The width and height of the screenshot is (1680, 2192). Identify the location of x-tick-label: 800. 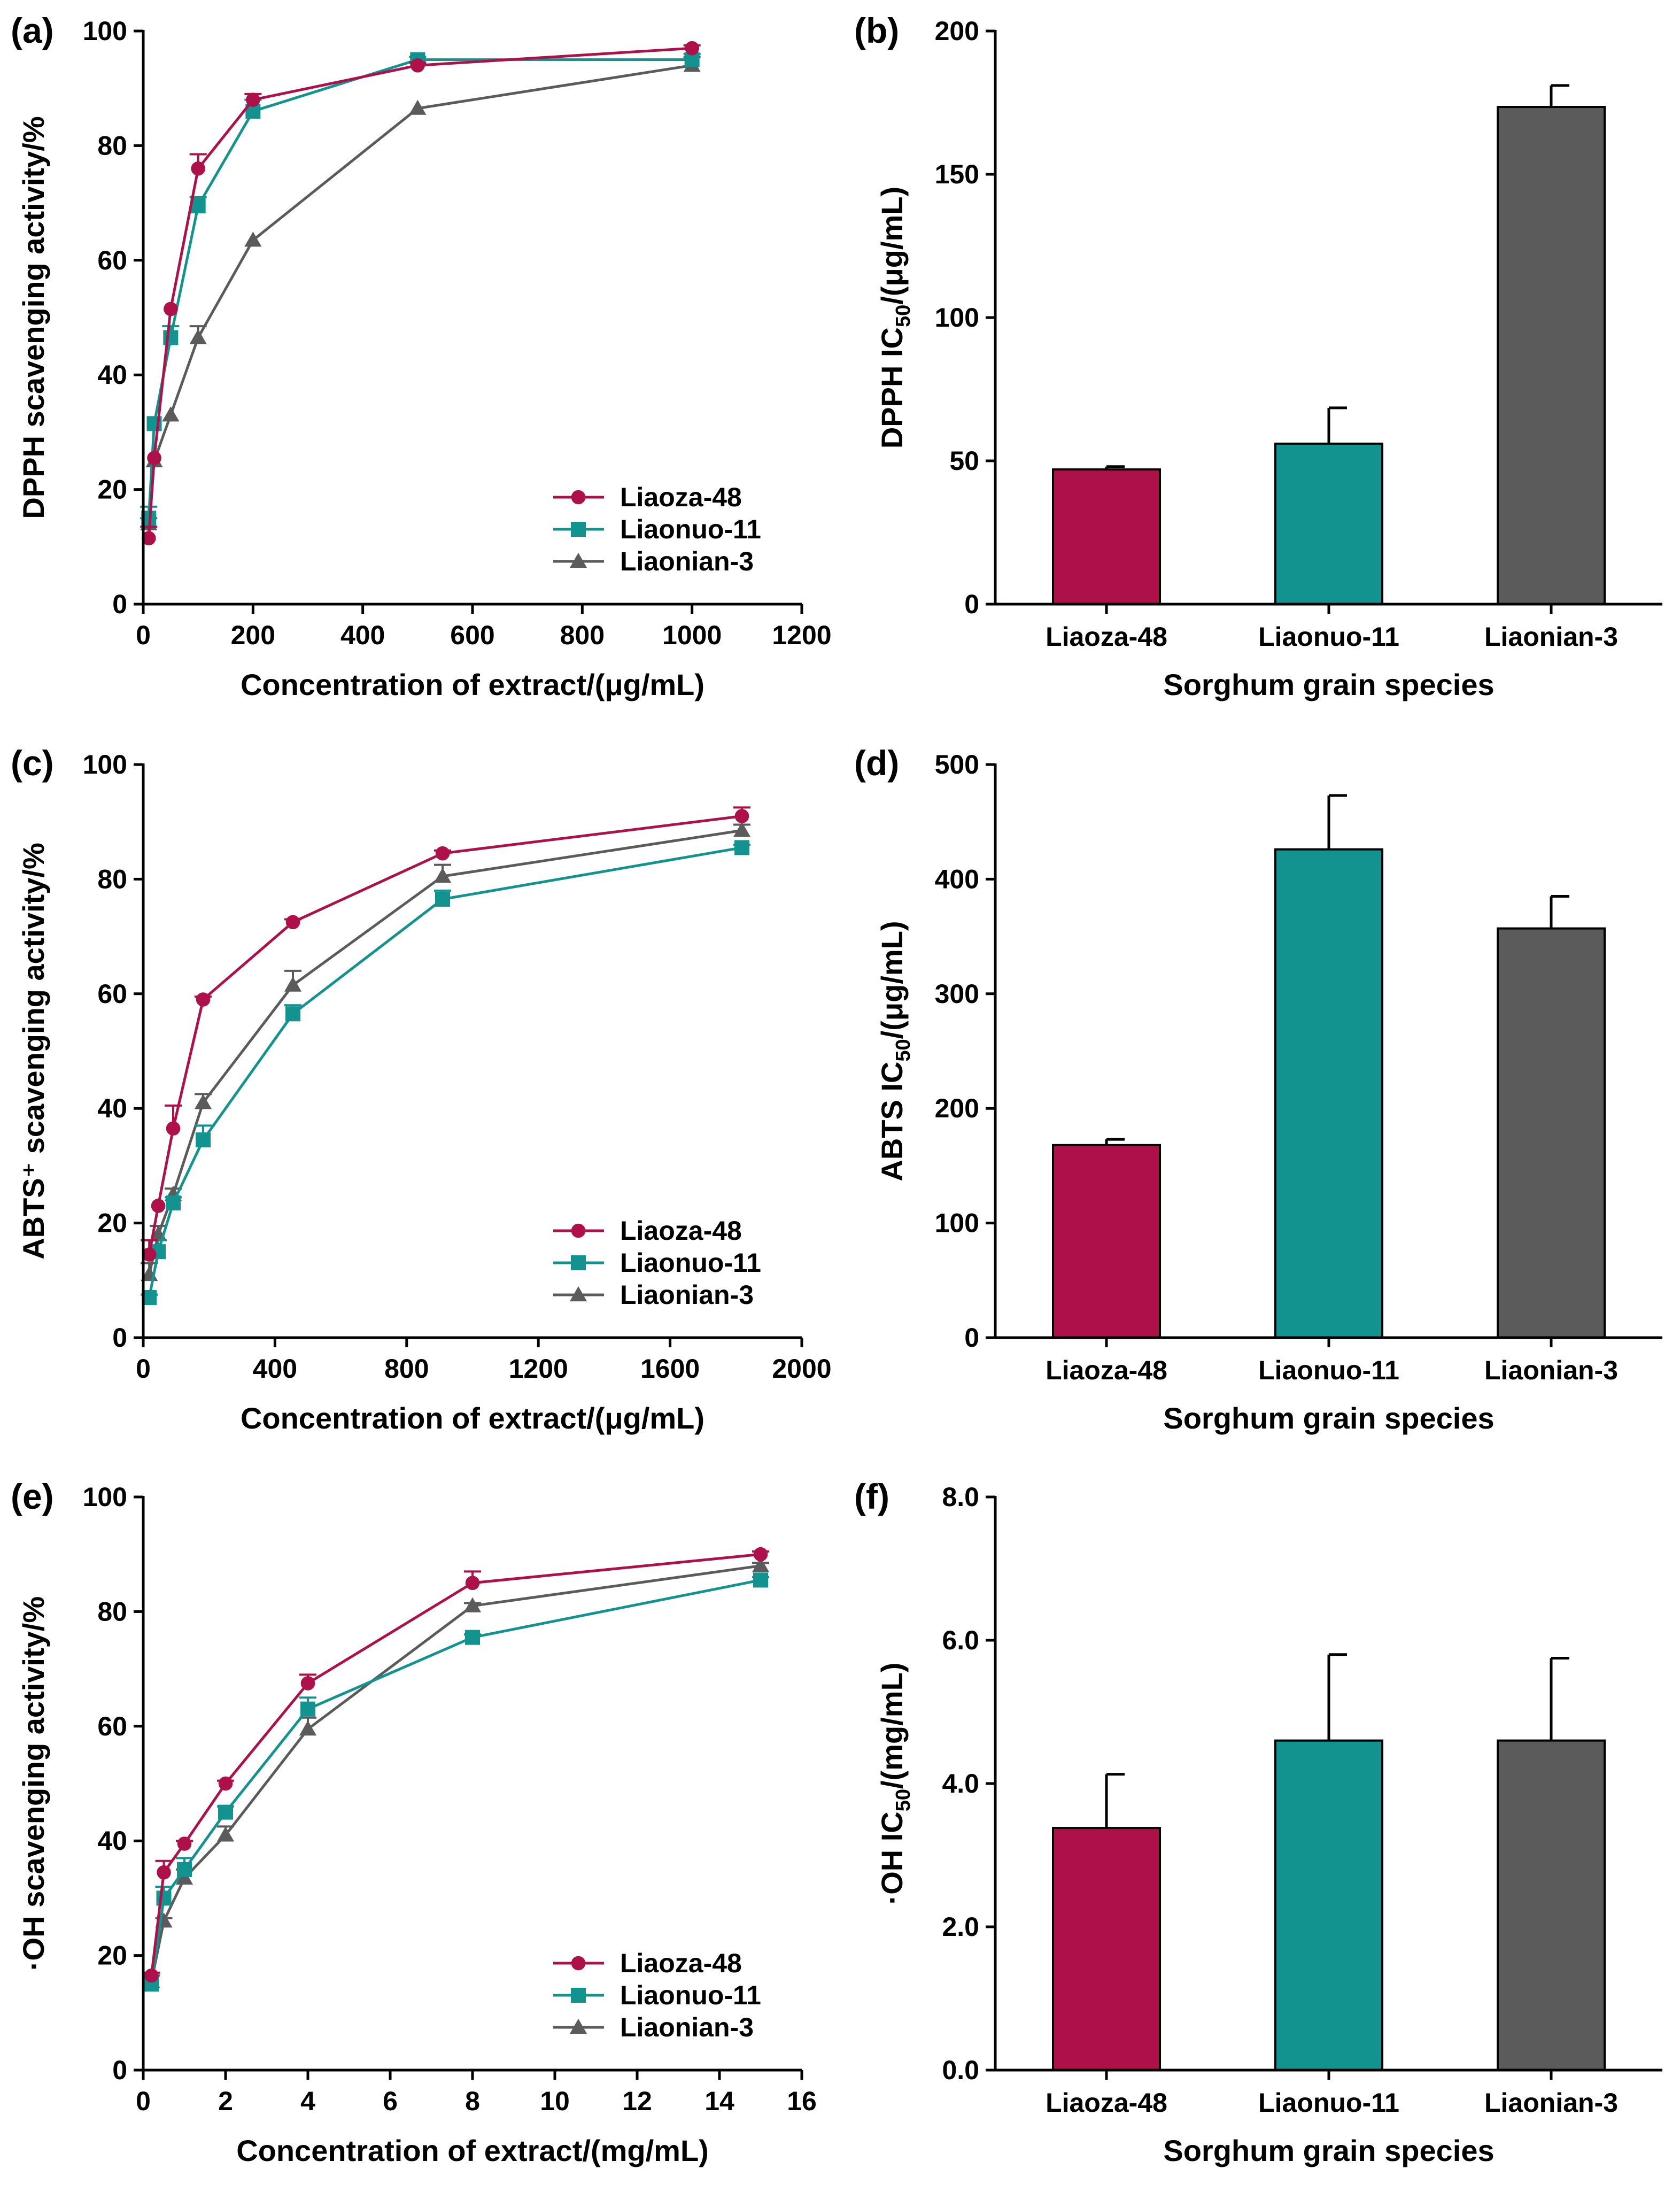
(406, 1369).